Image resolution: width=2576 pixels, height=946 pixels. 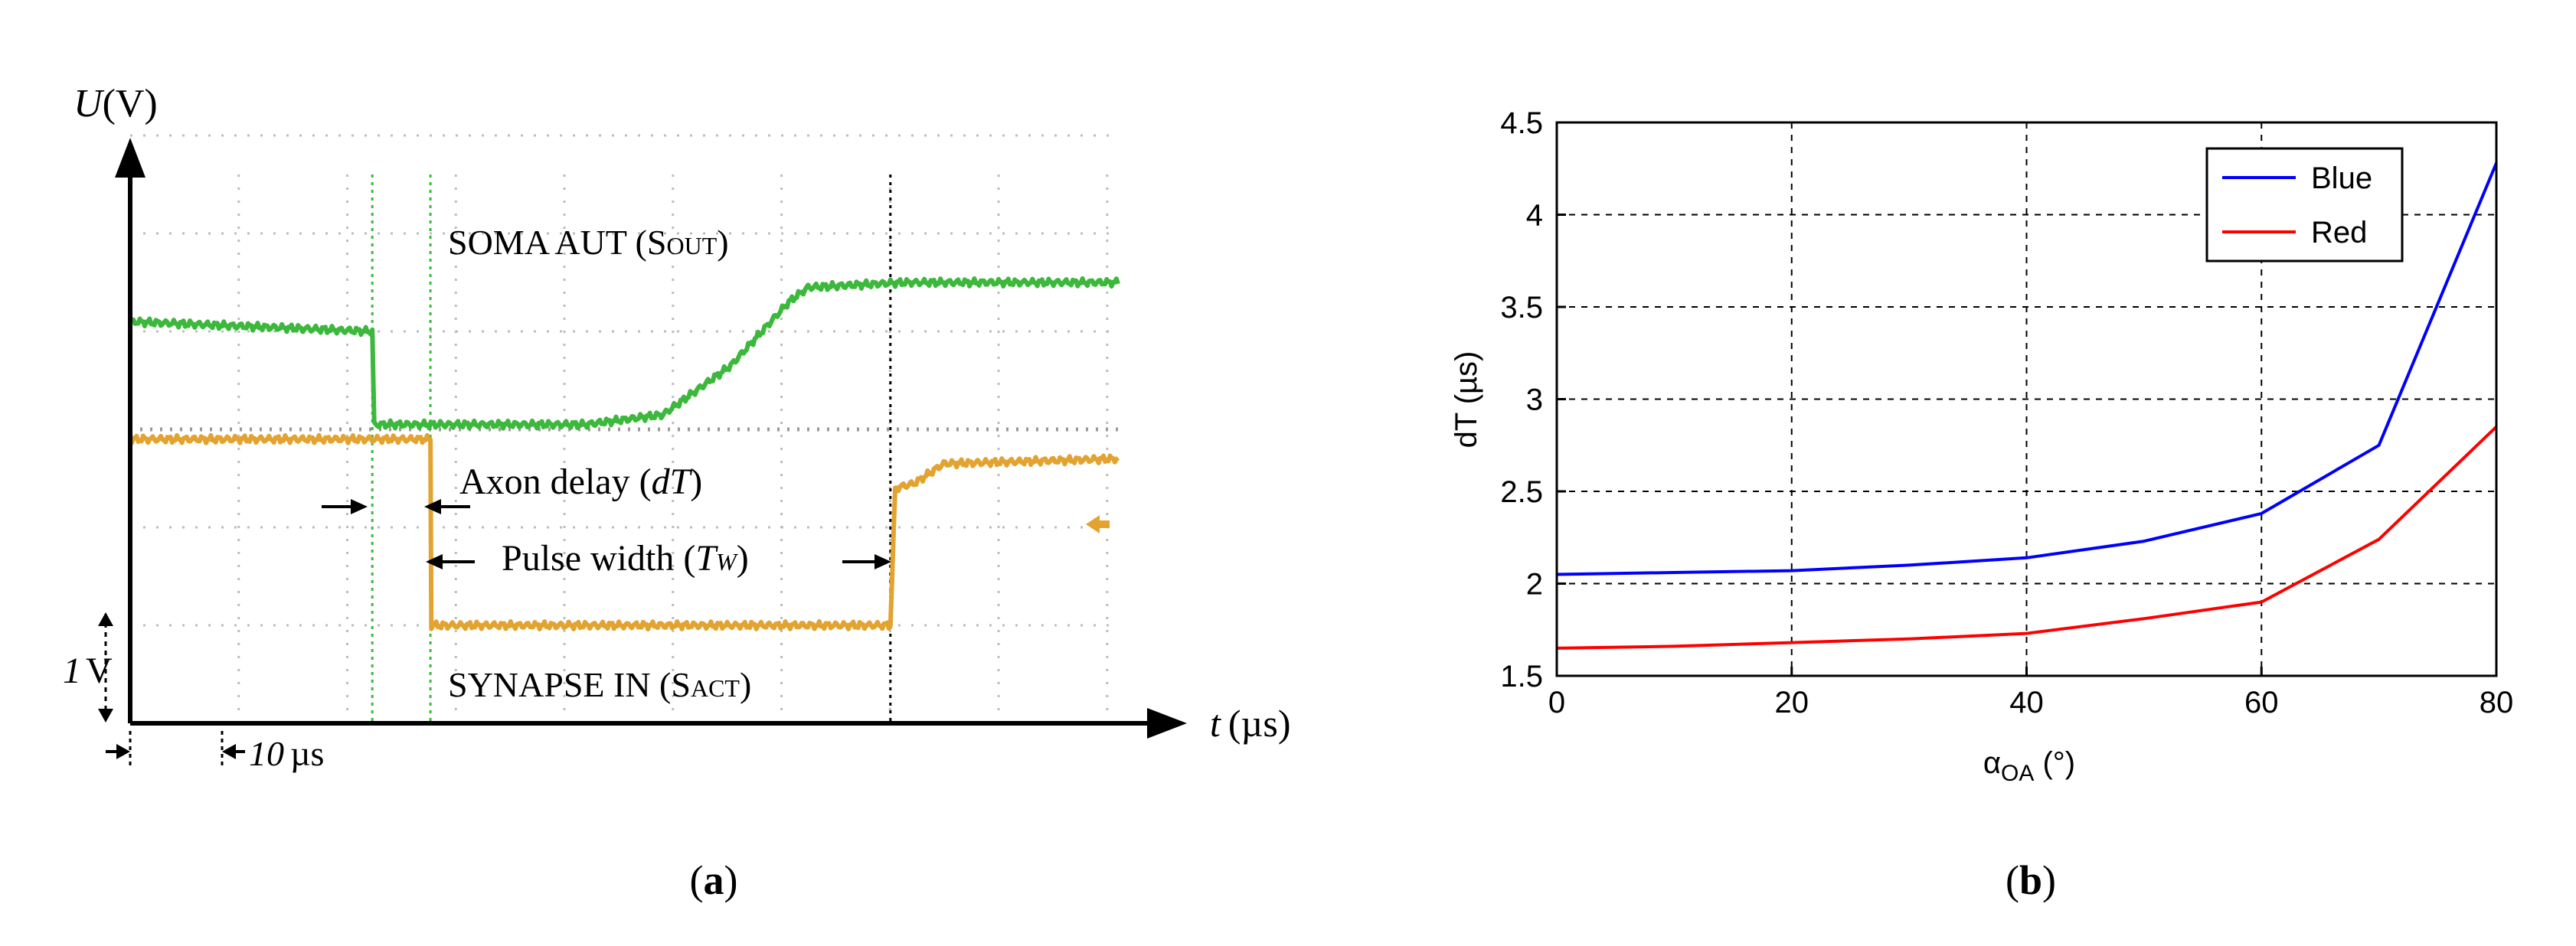 What do you see at coordinates (2261, 702) in the screenshot?
I see `panel-b-x-tick-label: 60` at bounding box center [2261, 702].